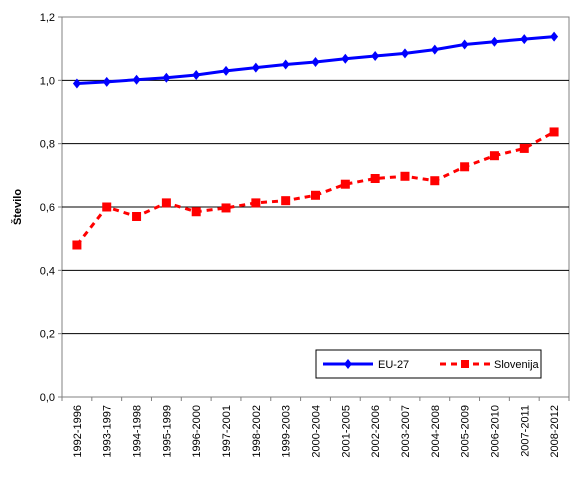  What do you see at coordinates (227, 431) in the screenshot?
I see `x-tick-label: 1997-2001` at bounding box center [227, 431].